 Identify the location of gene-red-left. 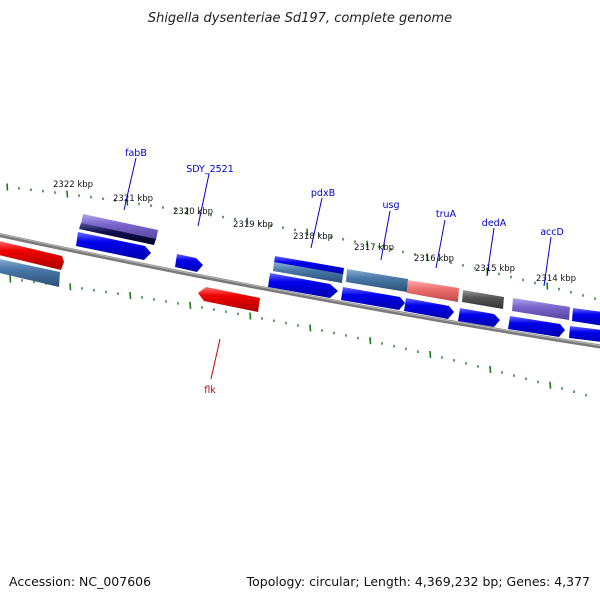
(32, 255).